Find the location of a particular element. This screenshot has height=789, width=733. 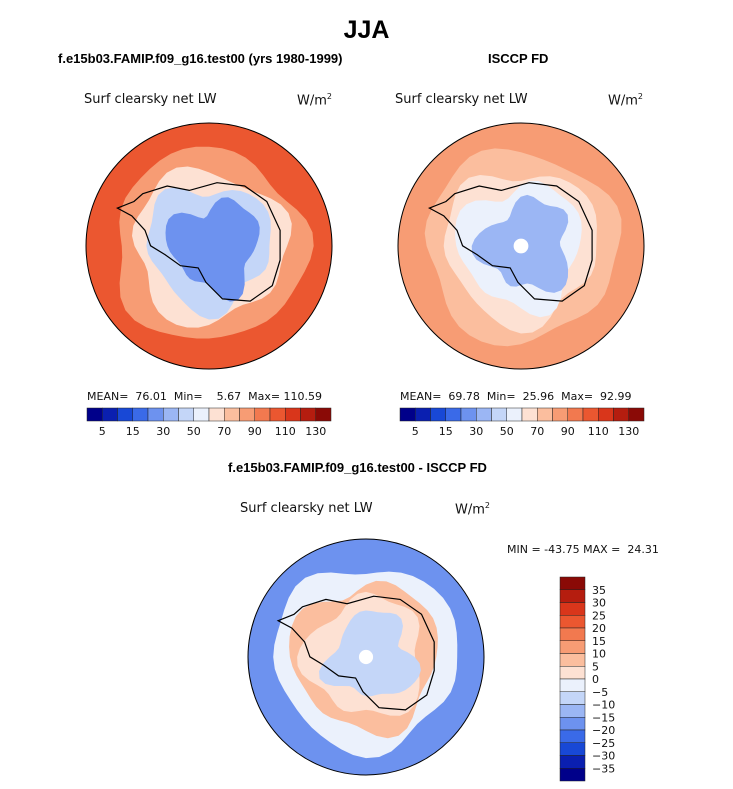

panel-2-variable-label: Surf clearsky net LW is located at coordinates (461, 99).